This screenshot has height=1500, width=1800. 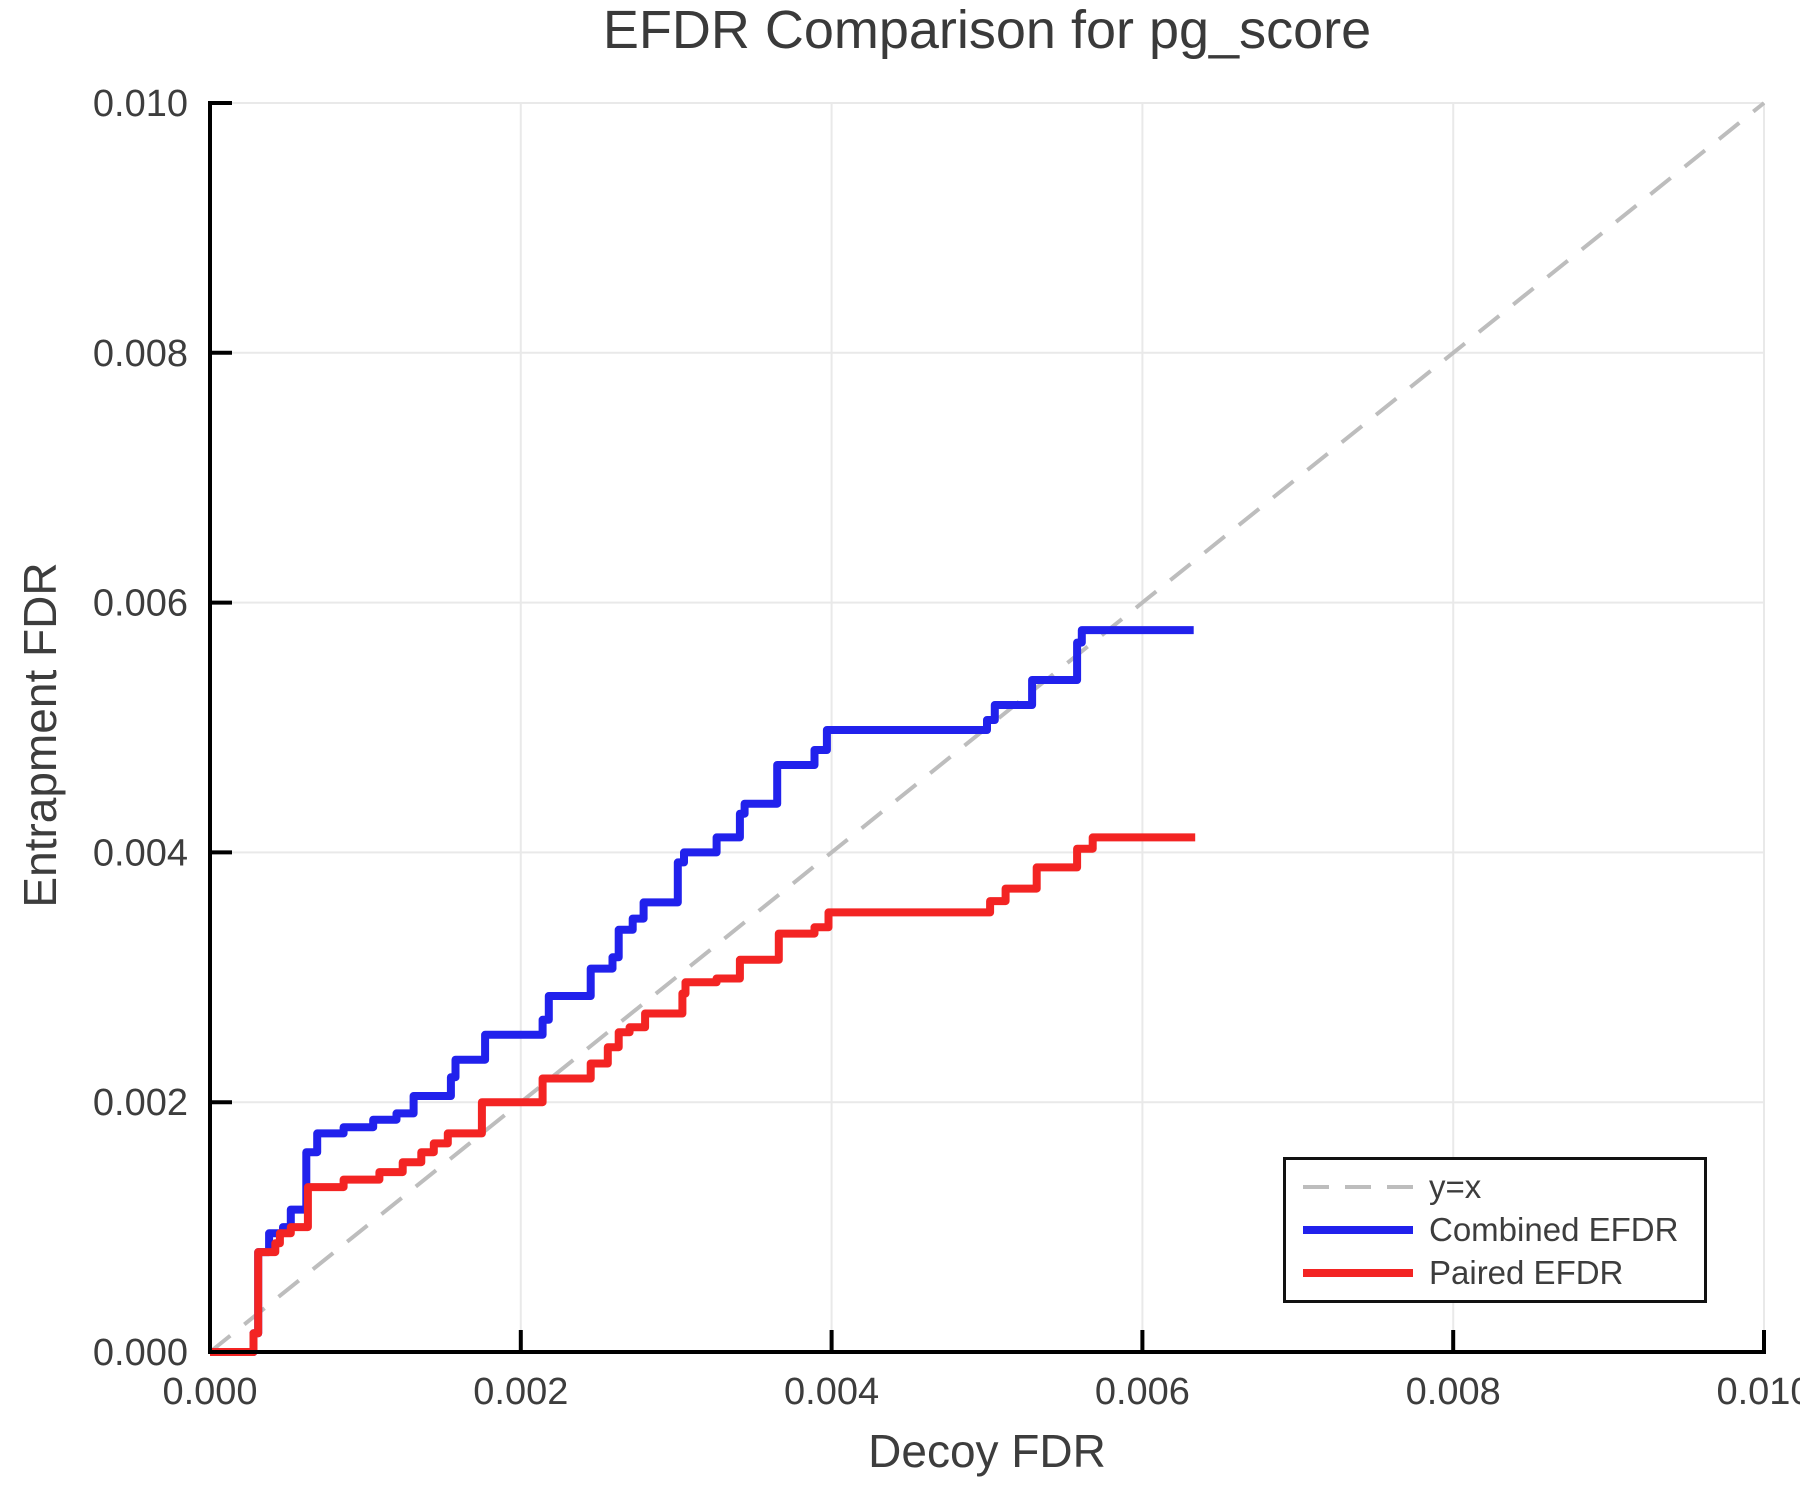 I want to click on y-tick-label: 0.004, so click(x=140, y=853).